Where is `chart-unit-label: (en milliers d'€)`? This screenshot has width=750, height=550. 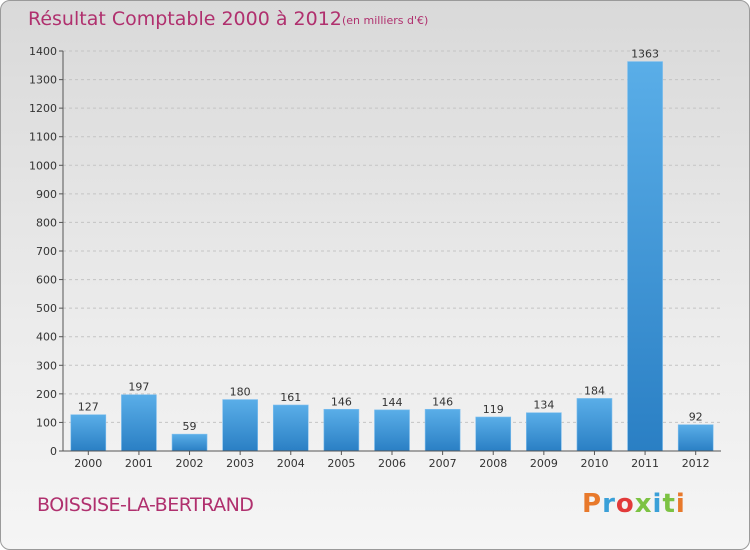 chart-unit-label: (en milliers d'€) is located at coordinates (385, 20).